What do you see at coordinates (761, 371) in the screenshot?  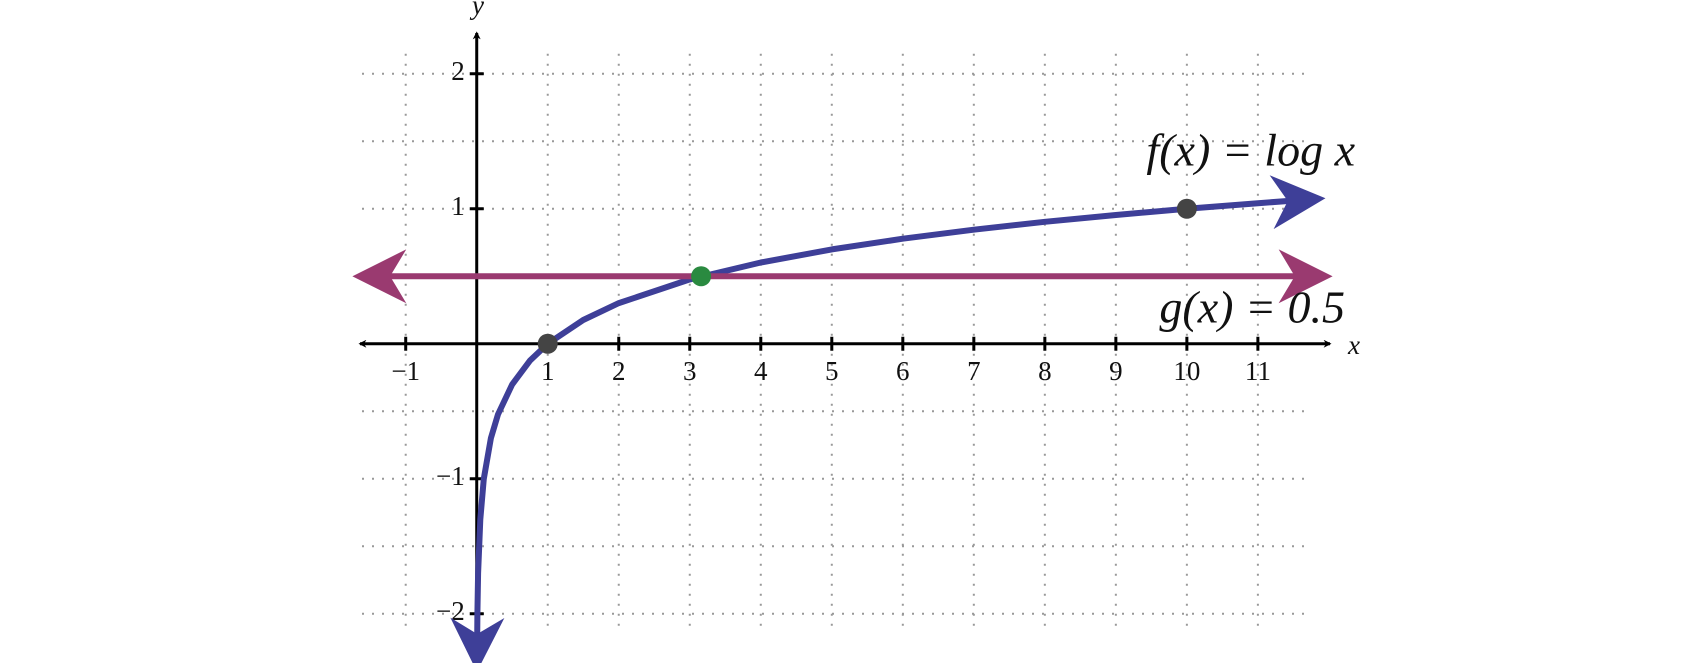 I see `x-tick-label: 4` at bounding box center [761, 371].